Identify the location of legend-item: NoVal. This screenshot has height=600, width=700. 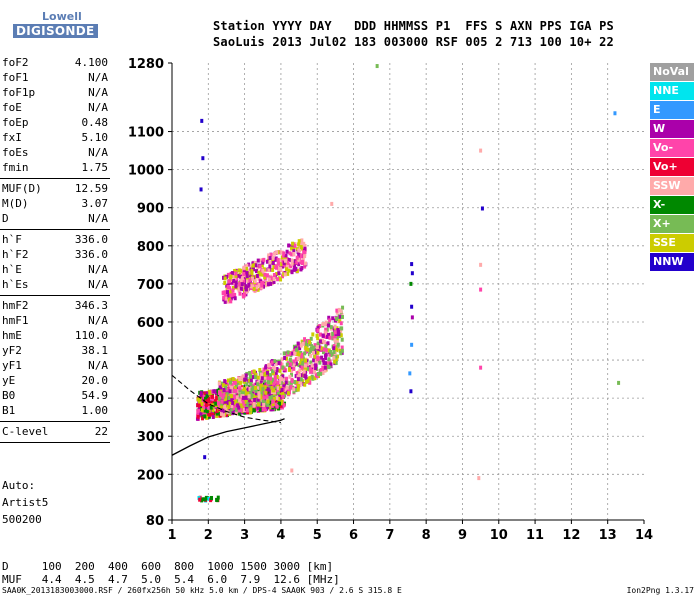
(672, 72).